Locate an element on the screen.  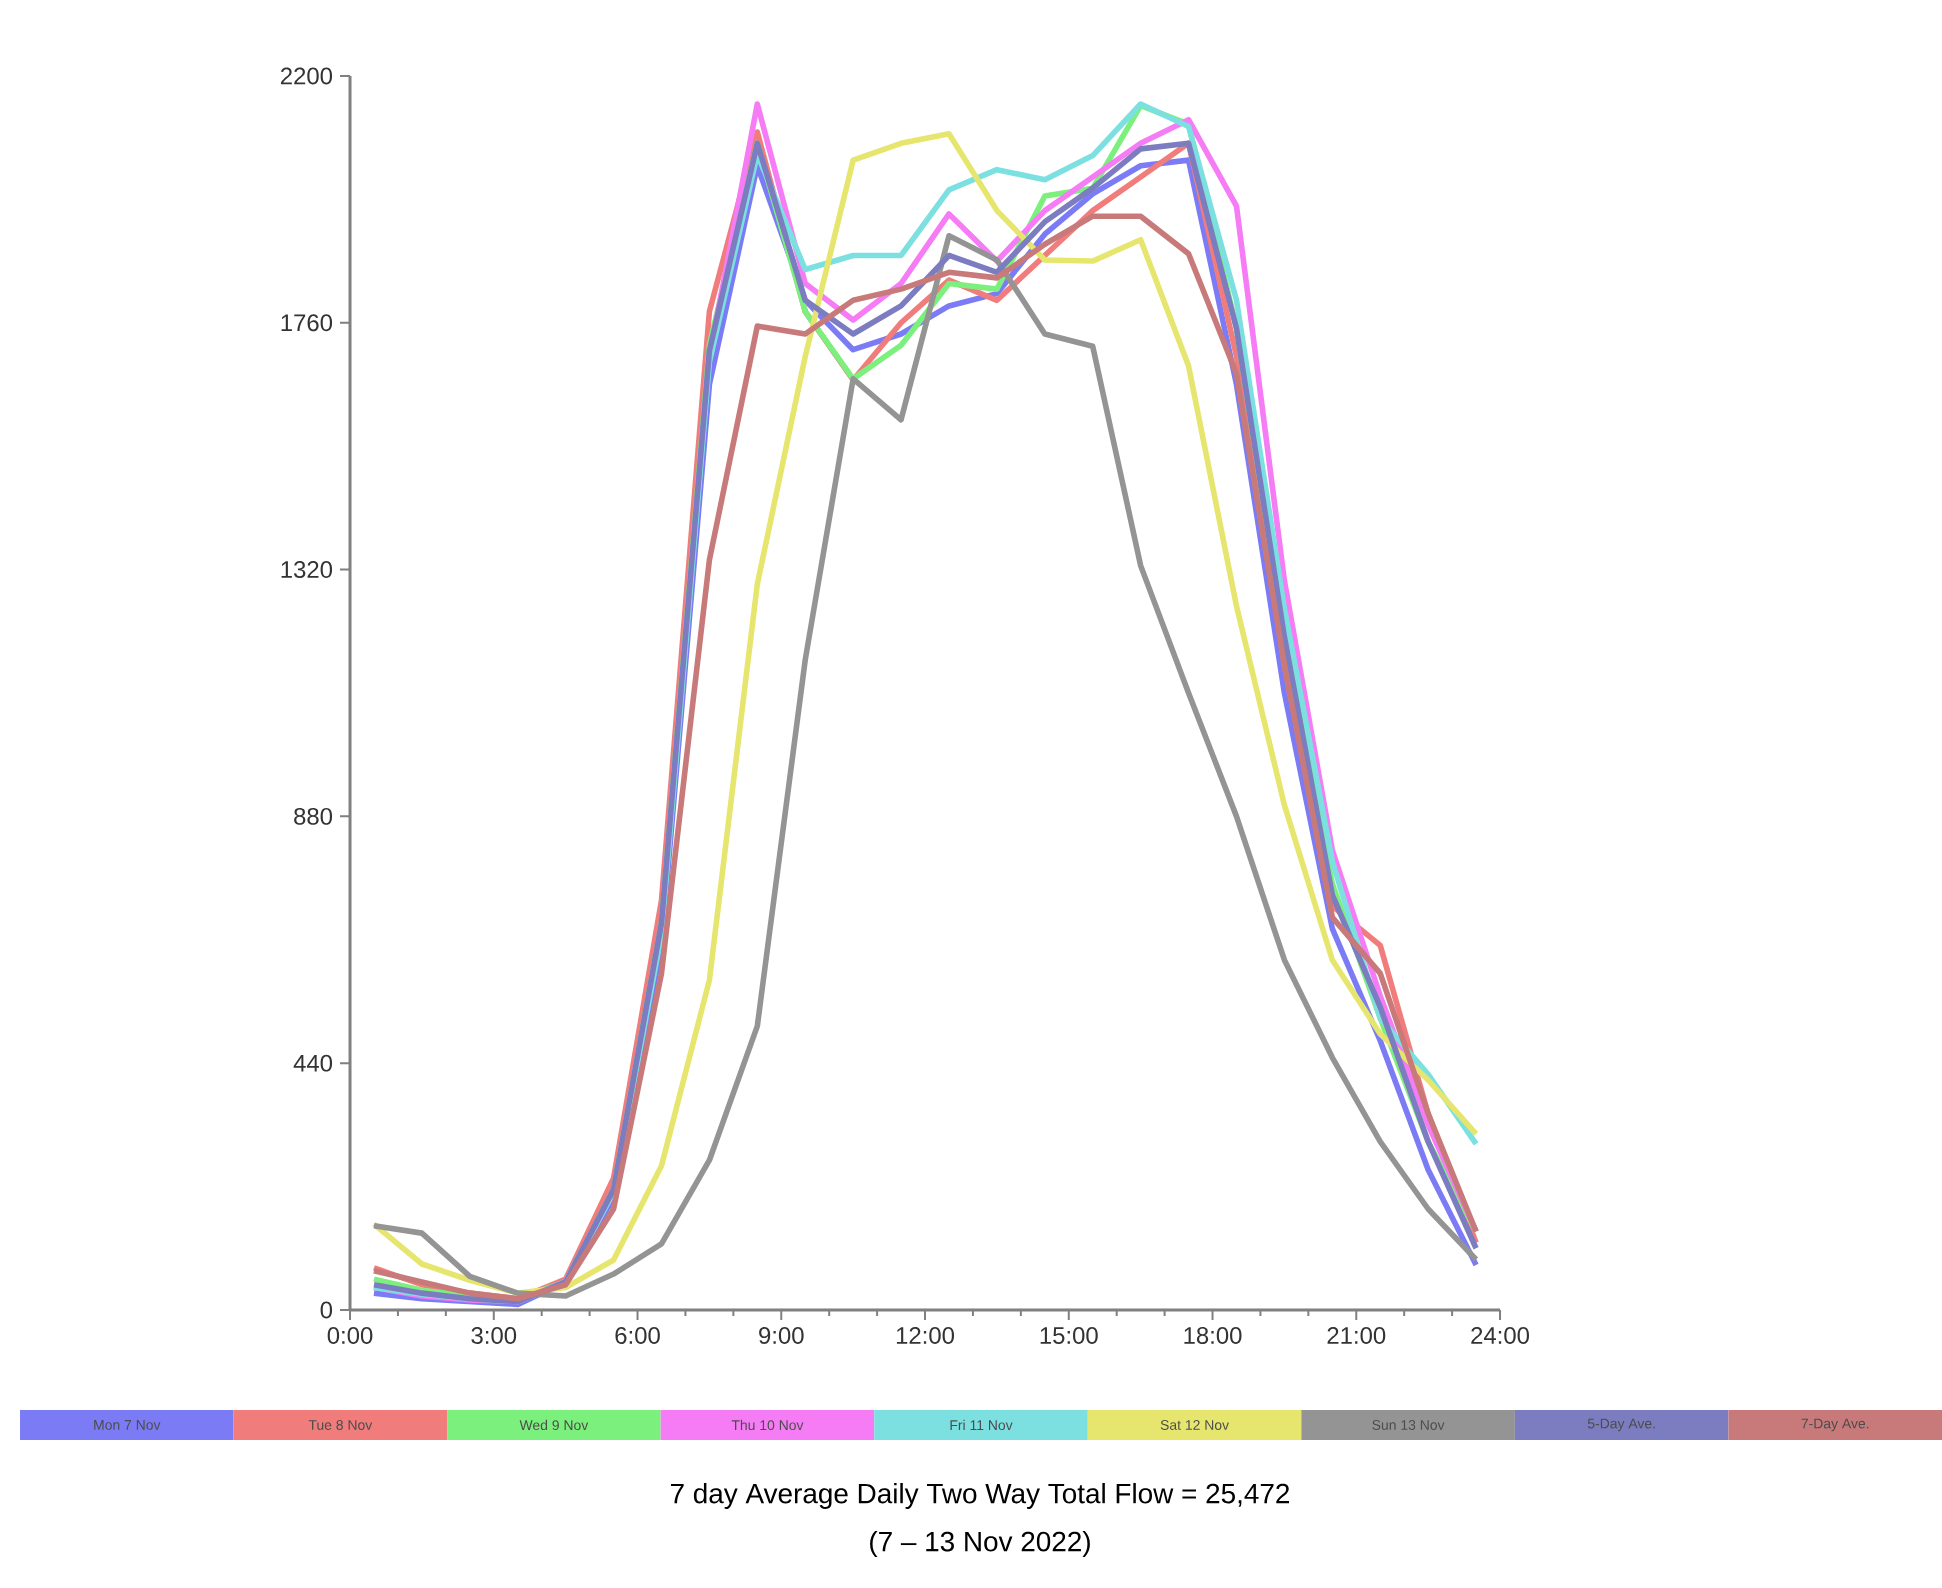
y-tick-label: 880 is located at coordinates (313, 816).